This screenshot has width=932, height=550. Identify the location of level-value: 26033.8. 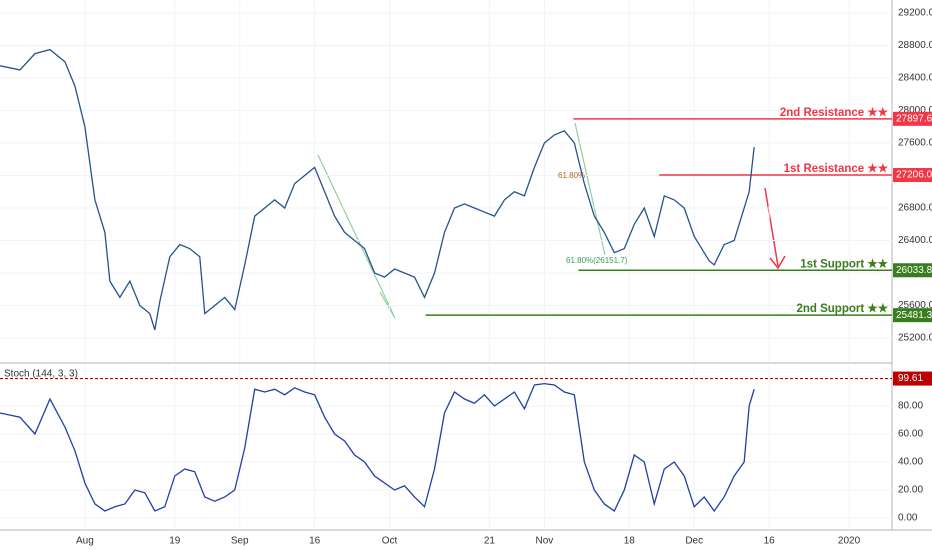
(914, 270).